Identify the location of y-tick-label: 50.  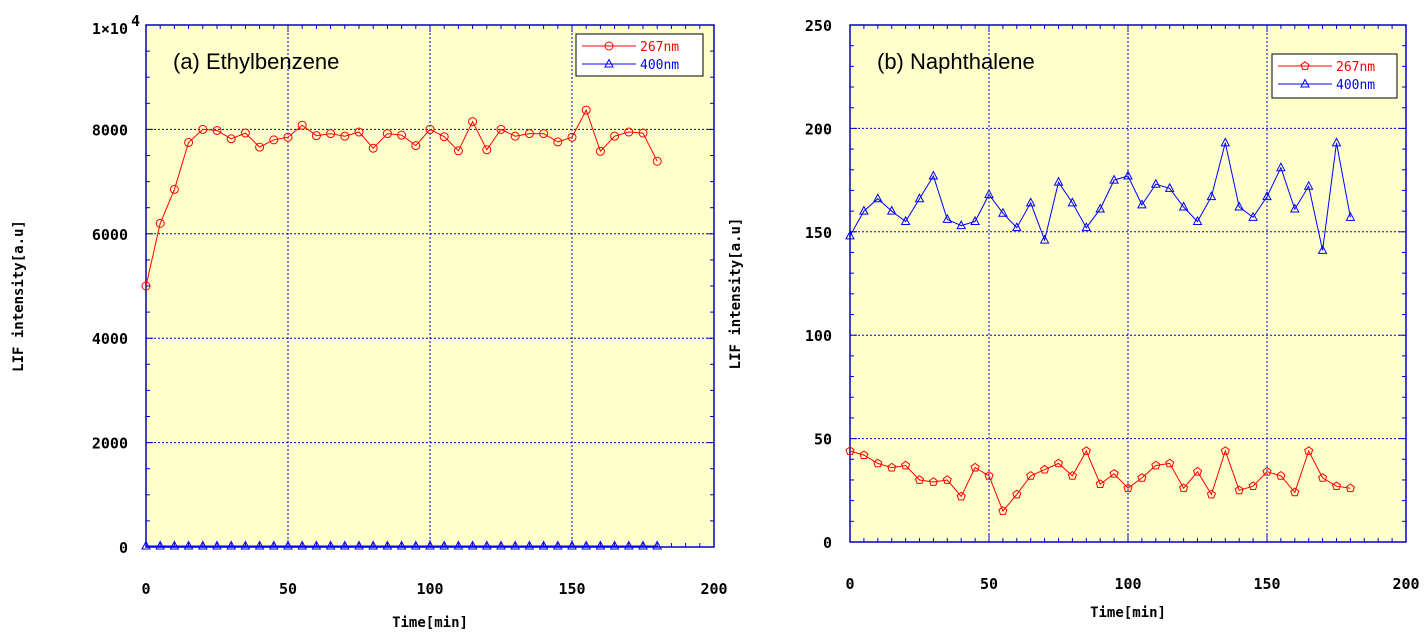
(823, 440).